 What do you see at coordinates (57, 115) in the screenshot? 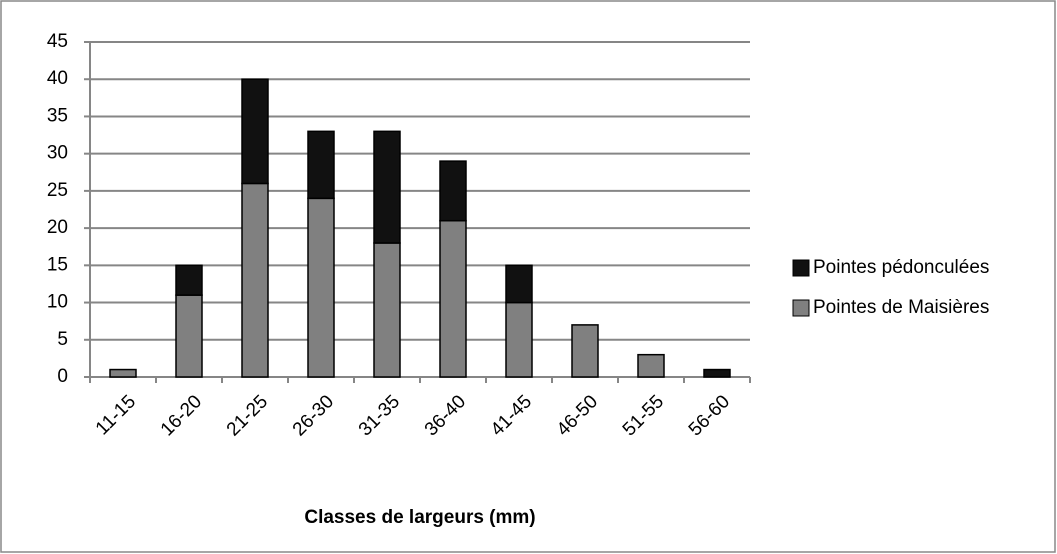
I see `y-tick-label: 35` at bounding box center [57, 115].